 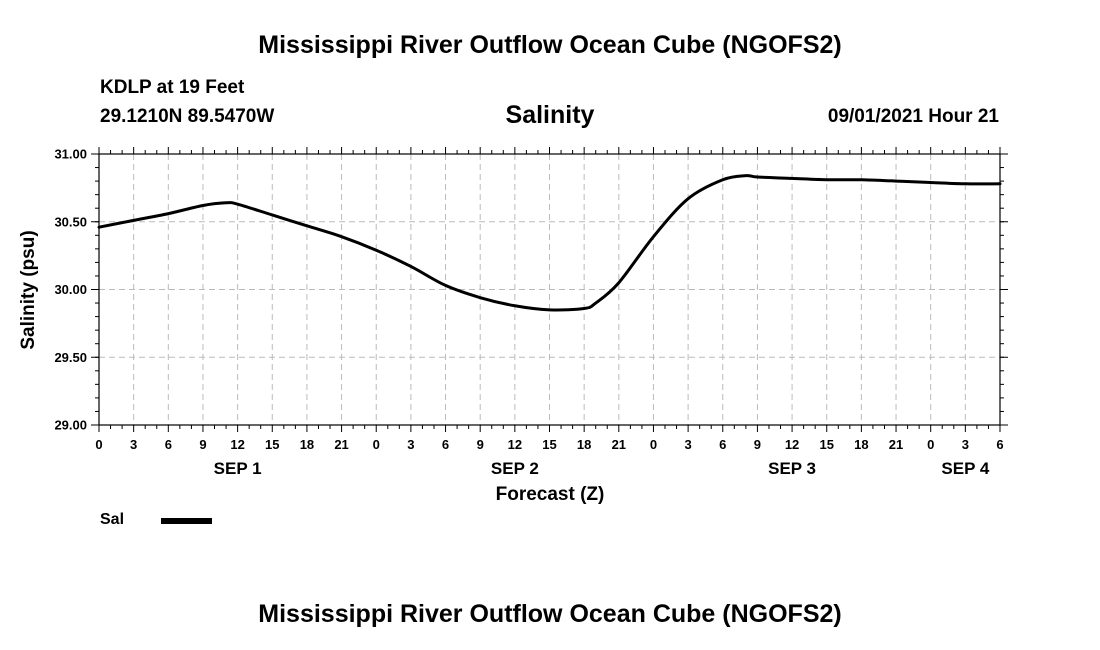 I want to click on coordinates-label: 29.1210N 89.5470W, so click(x=187, y=116).